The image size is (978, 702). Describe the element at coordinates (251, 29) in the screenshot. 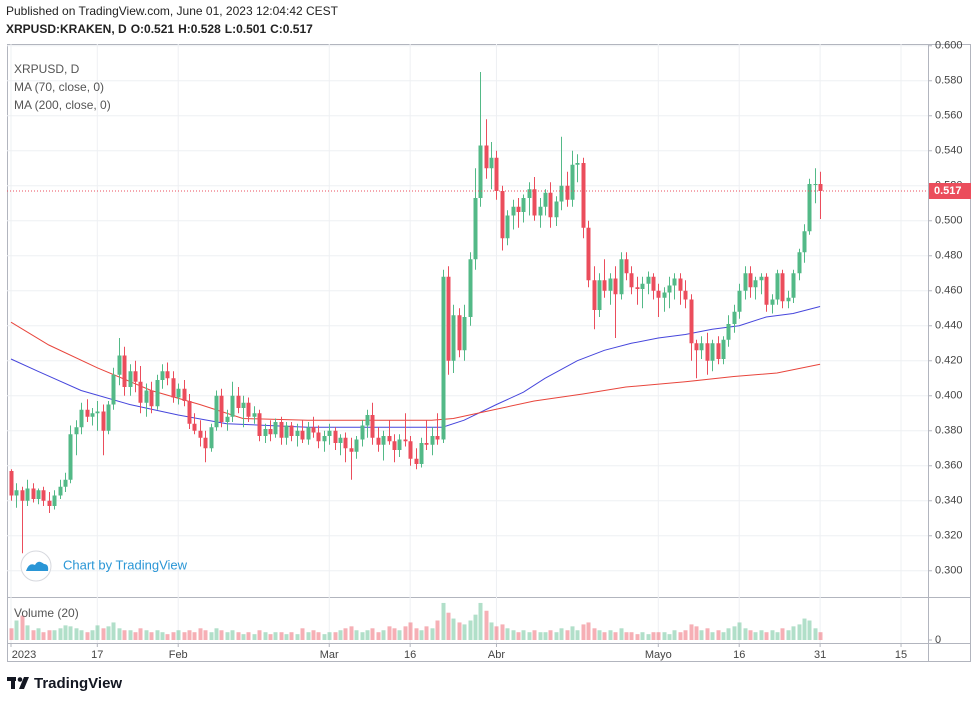

I see `ohlc-value: 0.501` at that location.